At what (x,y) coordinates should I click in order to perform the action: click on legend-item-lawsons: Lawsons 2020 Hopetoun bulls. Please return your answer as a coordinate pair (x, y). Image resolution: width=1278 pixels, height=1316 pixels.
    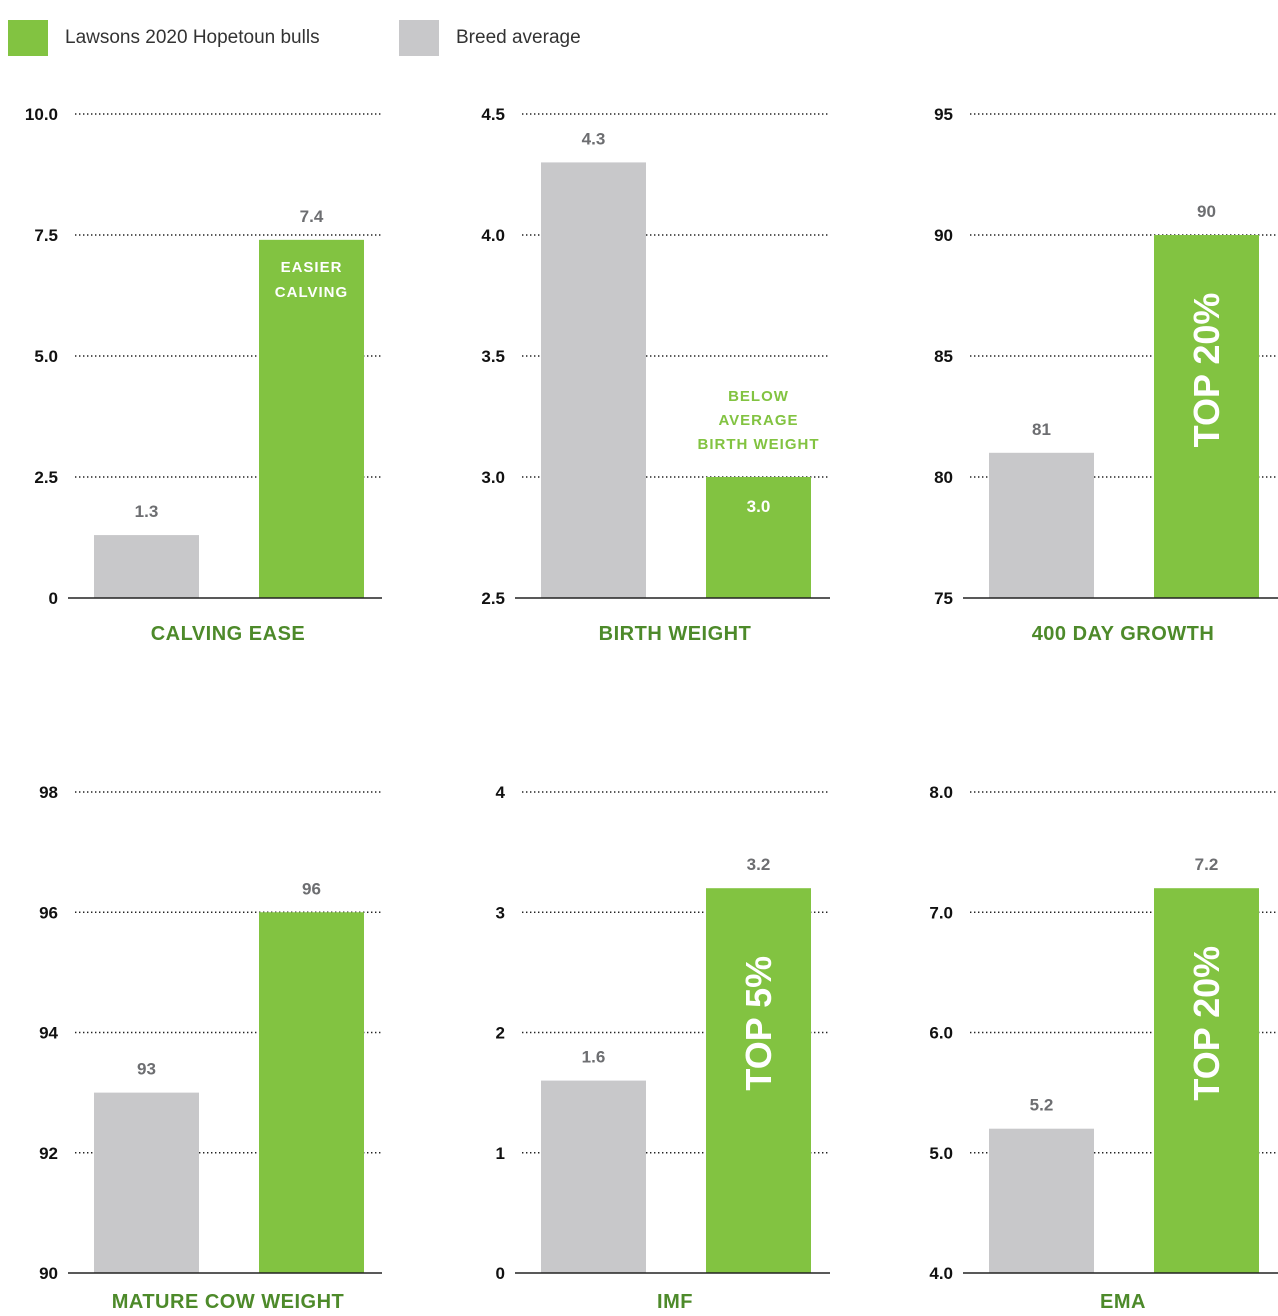
    Looking at the image, I should click on (164, 38).